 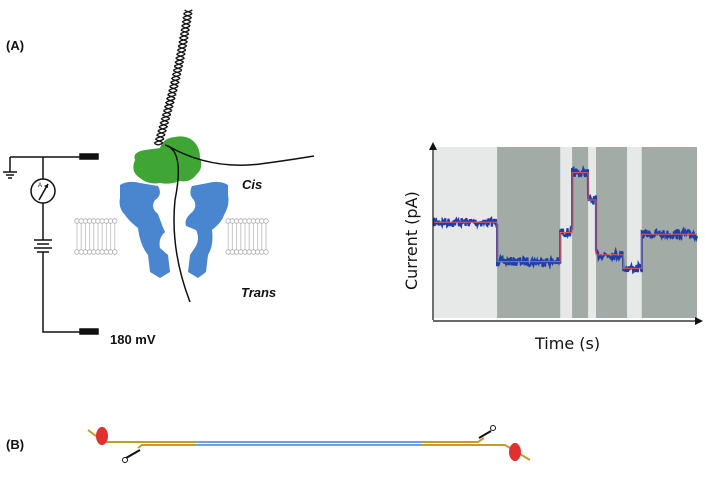 I want to click on cis-label: Cis, so click(x=252, y=184).